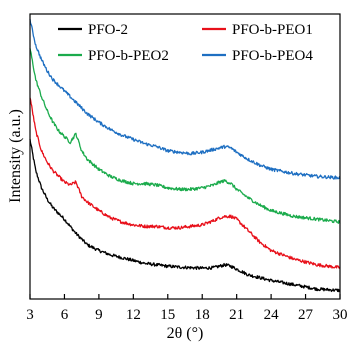 This screenshot has width=350, height=346. What do you see at coordinates (30, 315) in the screenshot?
I see `x-tick-label: 3` at bounding box center [30, 315].